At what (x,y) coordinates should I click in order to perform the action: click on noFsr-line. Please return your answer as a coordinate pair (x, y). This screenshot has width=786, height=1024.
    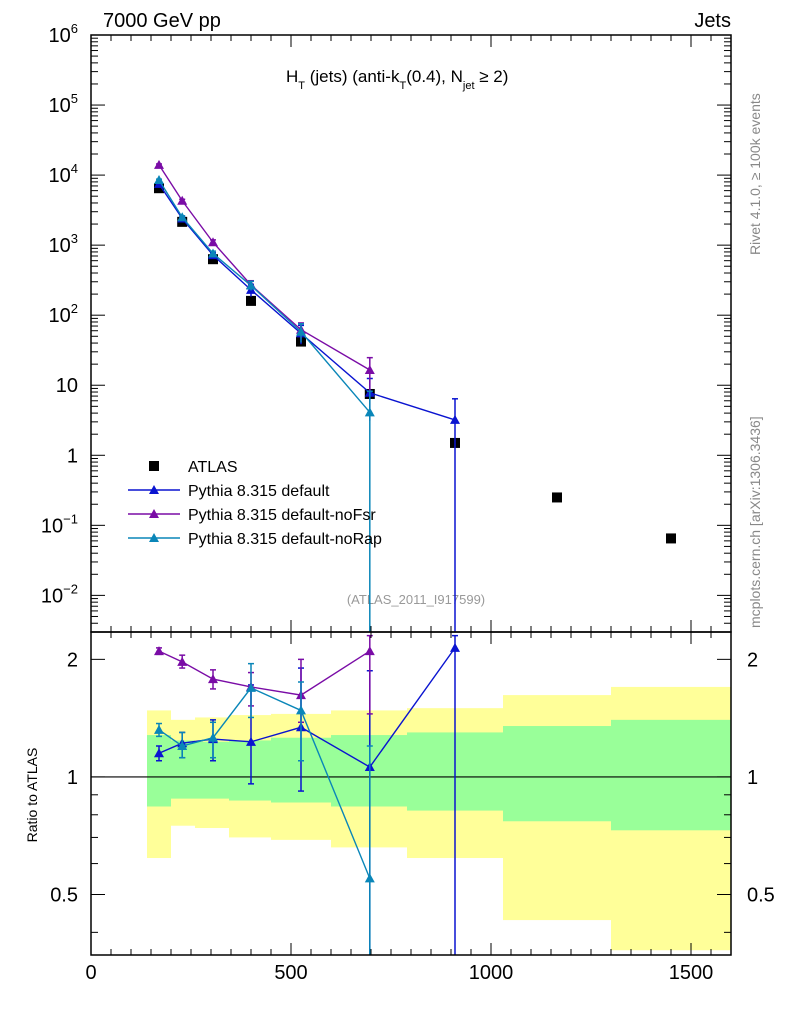
    Looking at the image, I should click on (264, 267).